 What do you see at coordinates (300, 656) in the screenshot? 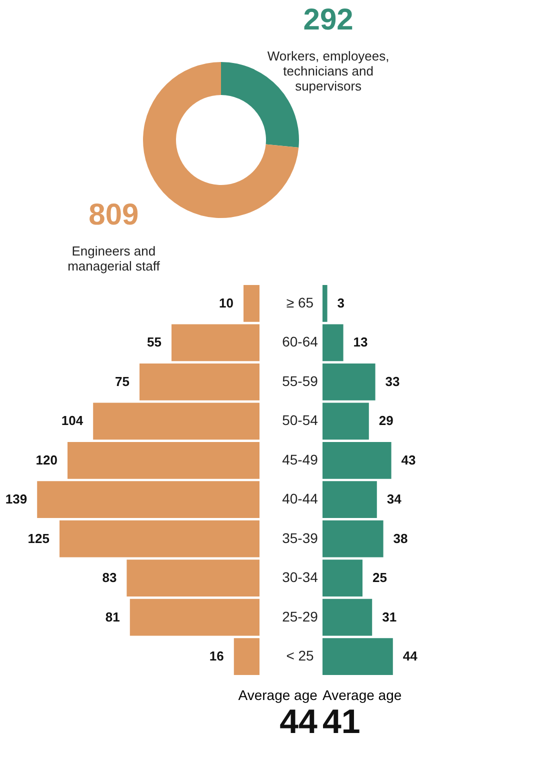
I see `y-tick-label: < 25` at bounding box center [300, 656].